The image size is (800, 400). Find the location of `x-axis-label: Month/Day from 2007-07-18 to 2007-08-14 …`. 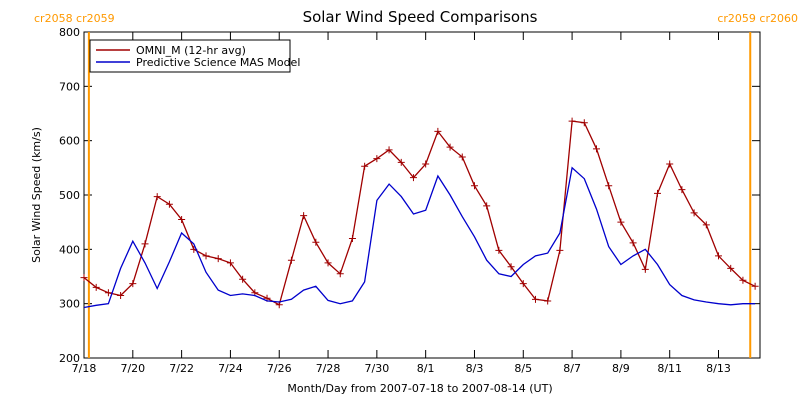

x-axis-label: Month/Day from 2007-07-18 to 2007-08-14 … is located at coordinates (419, 388).